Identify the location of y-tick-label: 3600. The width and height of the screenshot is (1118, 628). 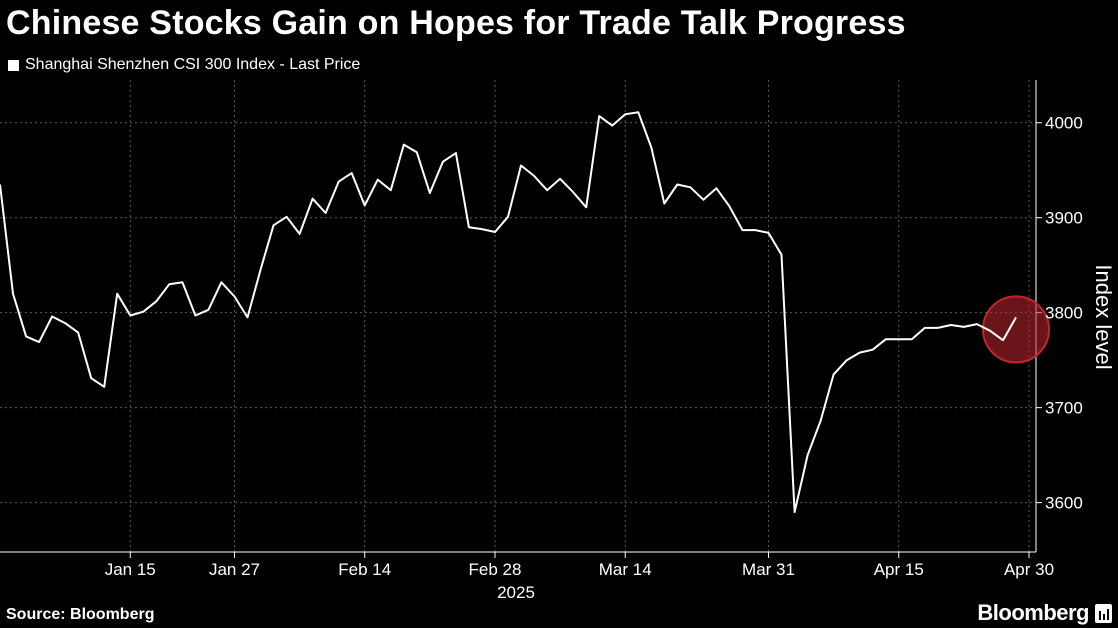
(1064, 503).